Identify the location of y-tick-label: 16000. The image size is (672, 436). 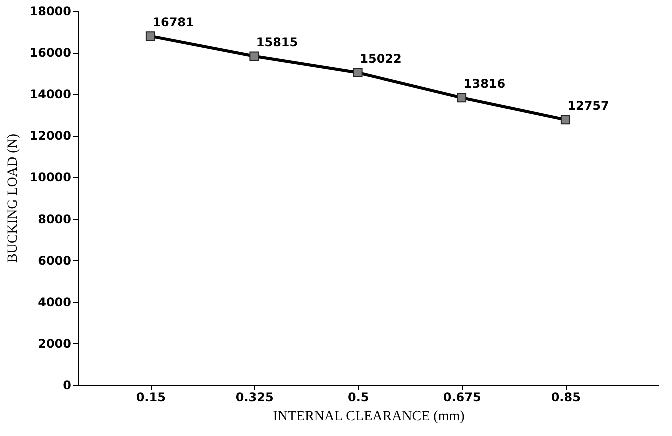
(51, 53).